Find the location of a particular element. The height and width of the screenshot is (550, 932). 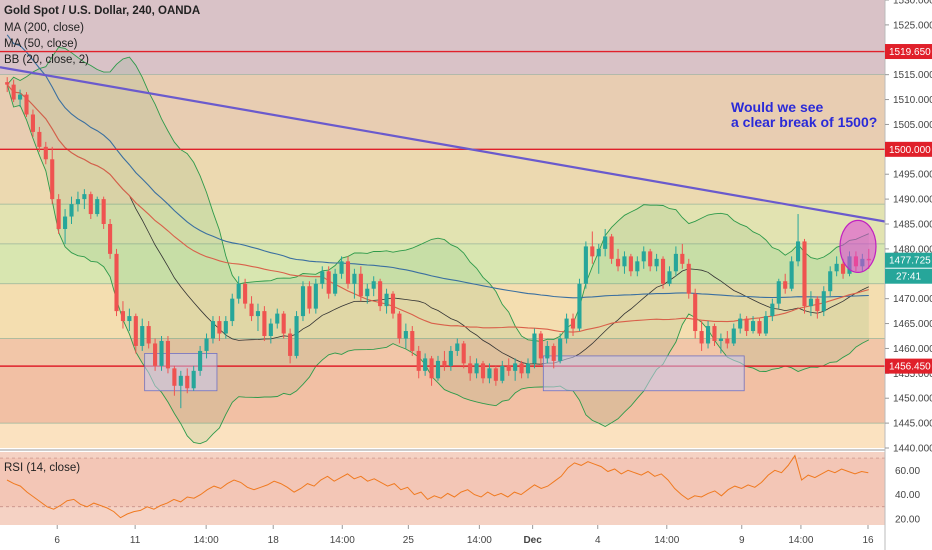

price-tick-label: 1515.000 is located at coordinates (912, 75).